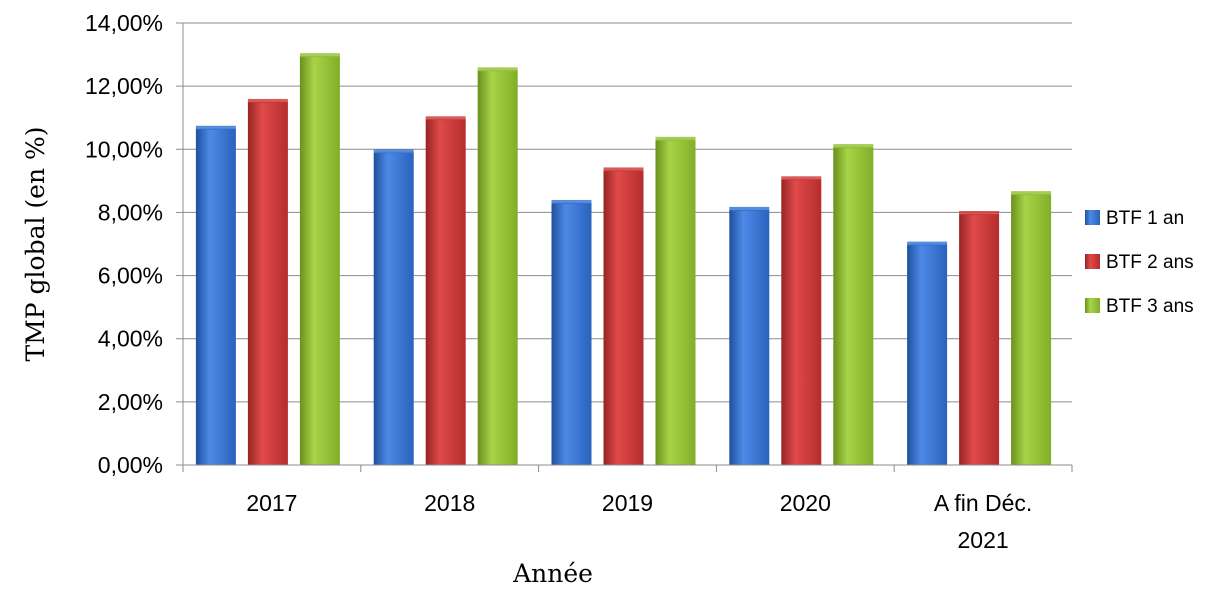 This screenshot has height=592, width=1217. Describe the element at coordinates (124, 86) in the screenshot. I see `y-tick-label: 12,00%` at that location.